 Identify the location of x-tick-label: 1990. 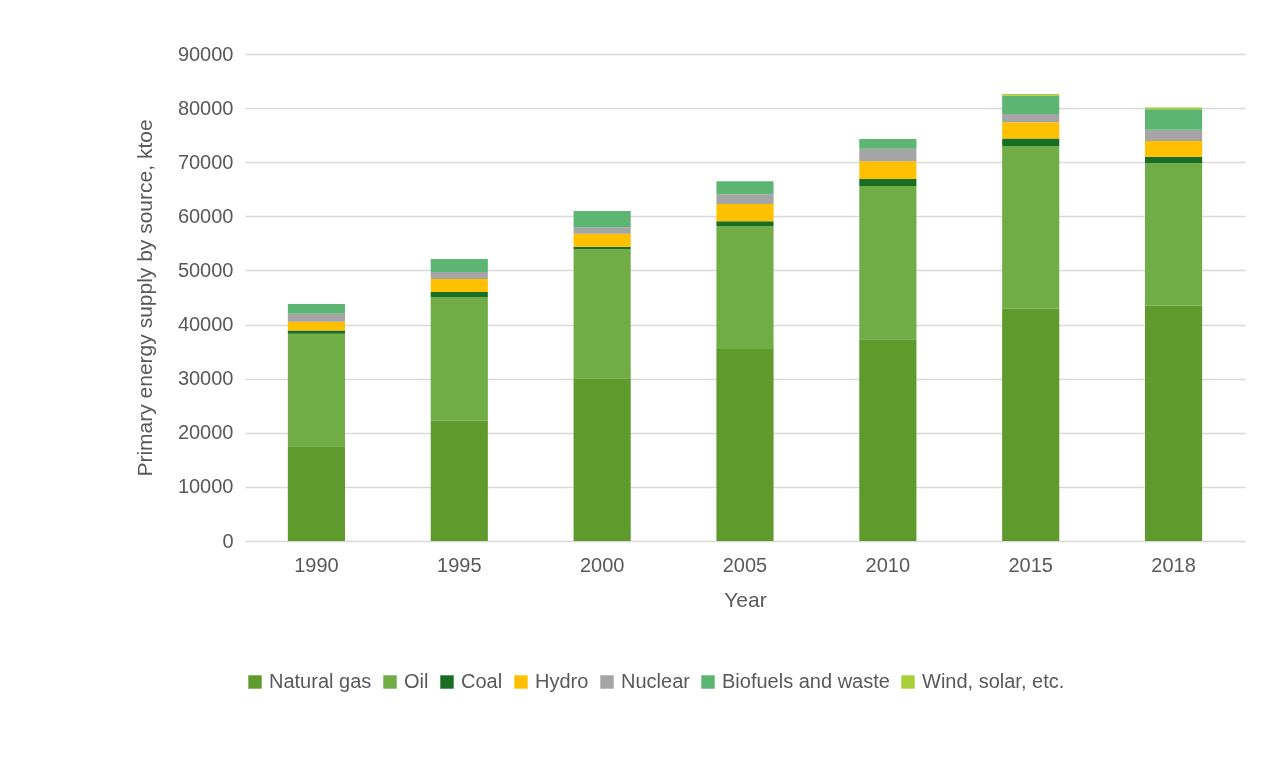
(316, 564).